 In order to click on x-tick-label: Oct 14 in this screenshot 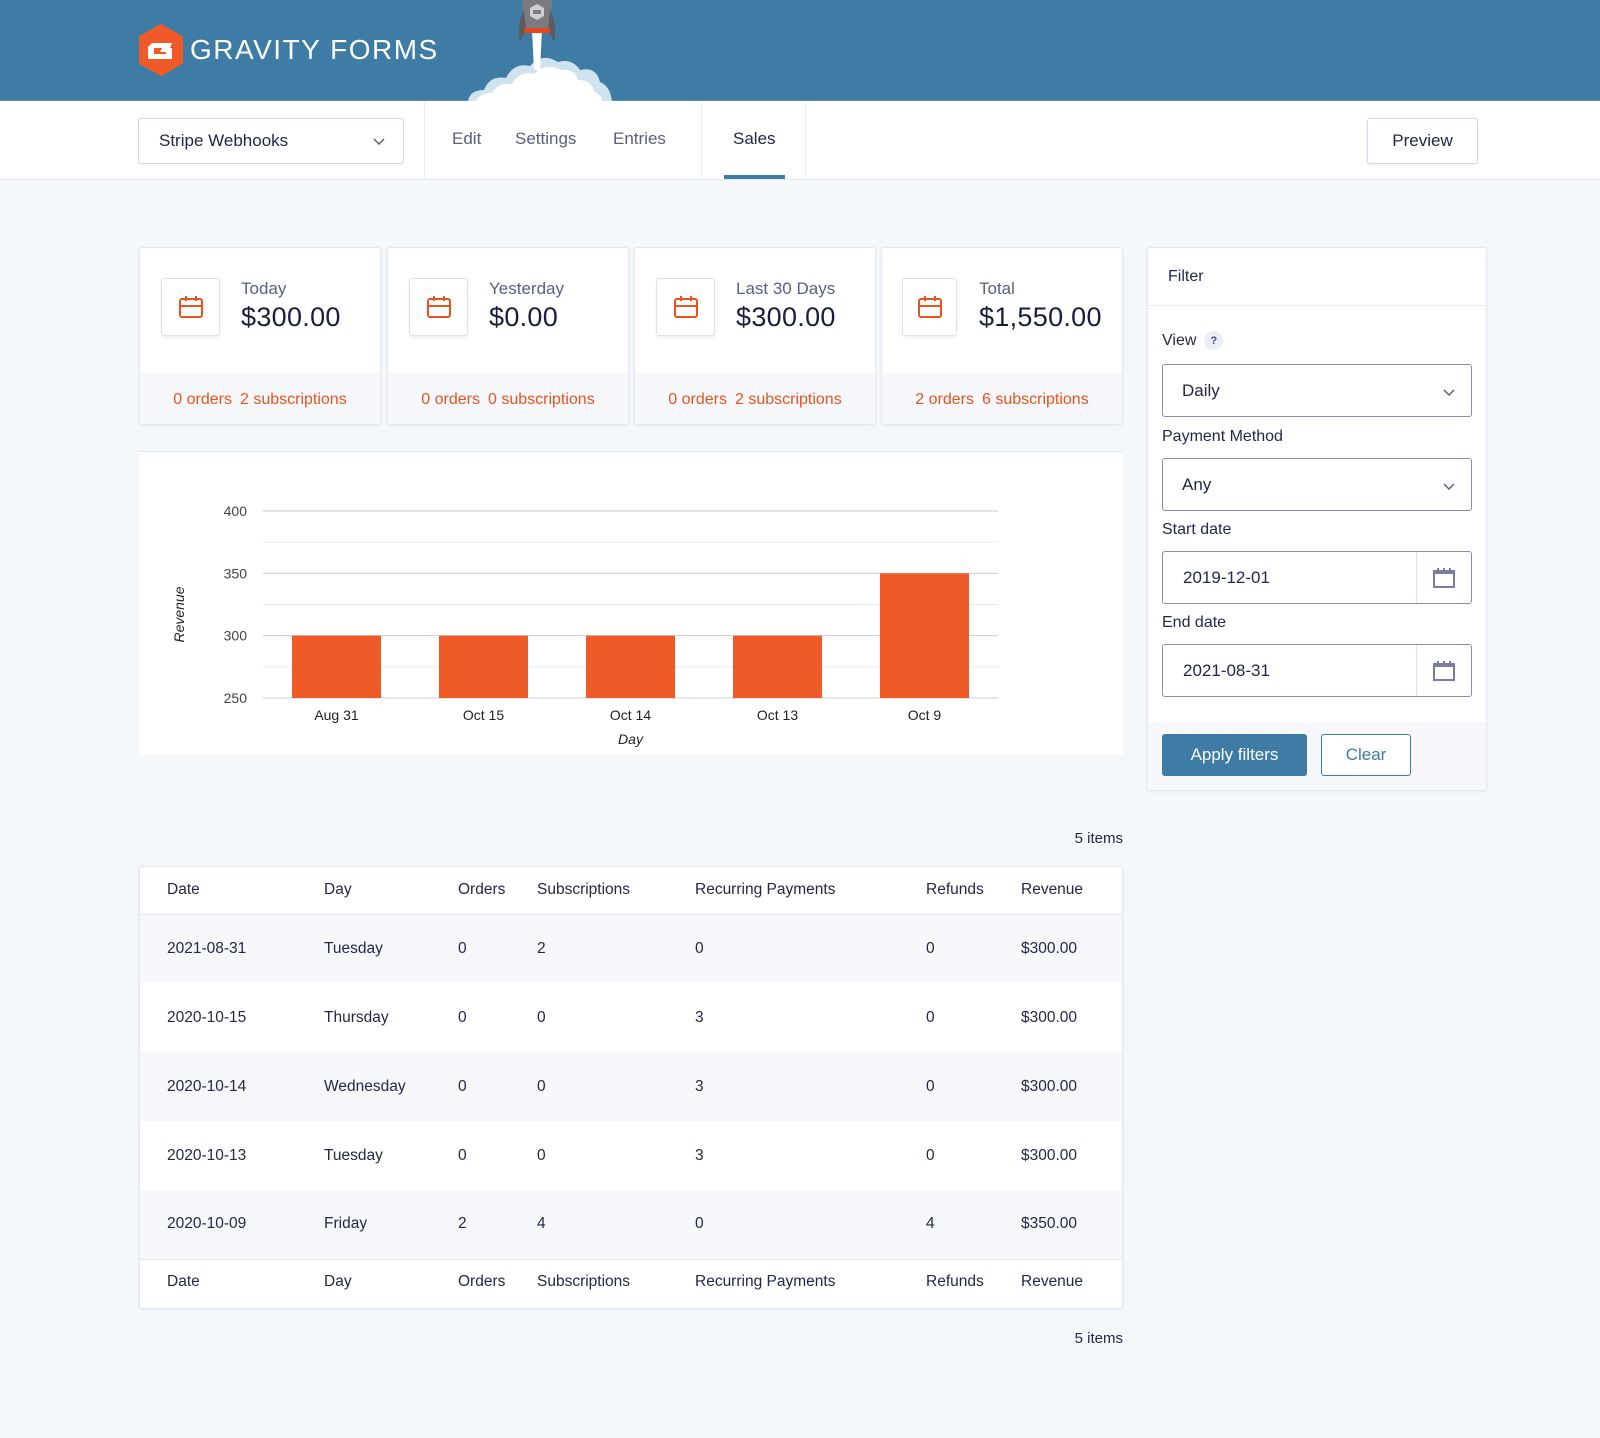, I will do `click(630, 715)`.